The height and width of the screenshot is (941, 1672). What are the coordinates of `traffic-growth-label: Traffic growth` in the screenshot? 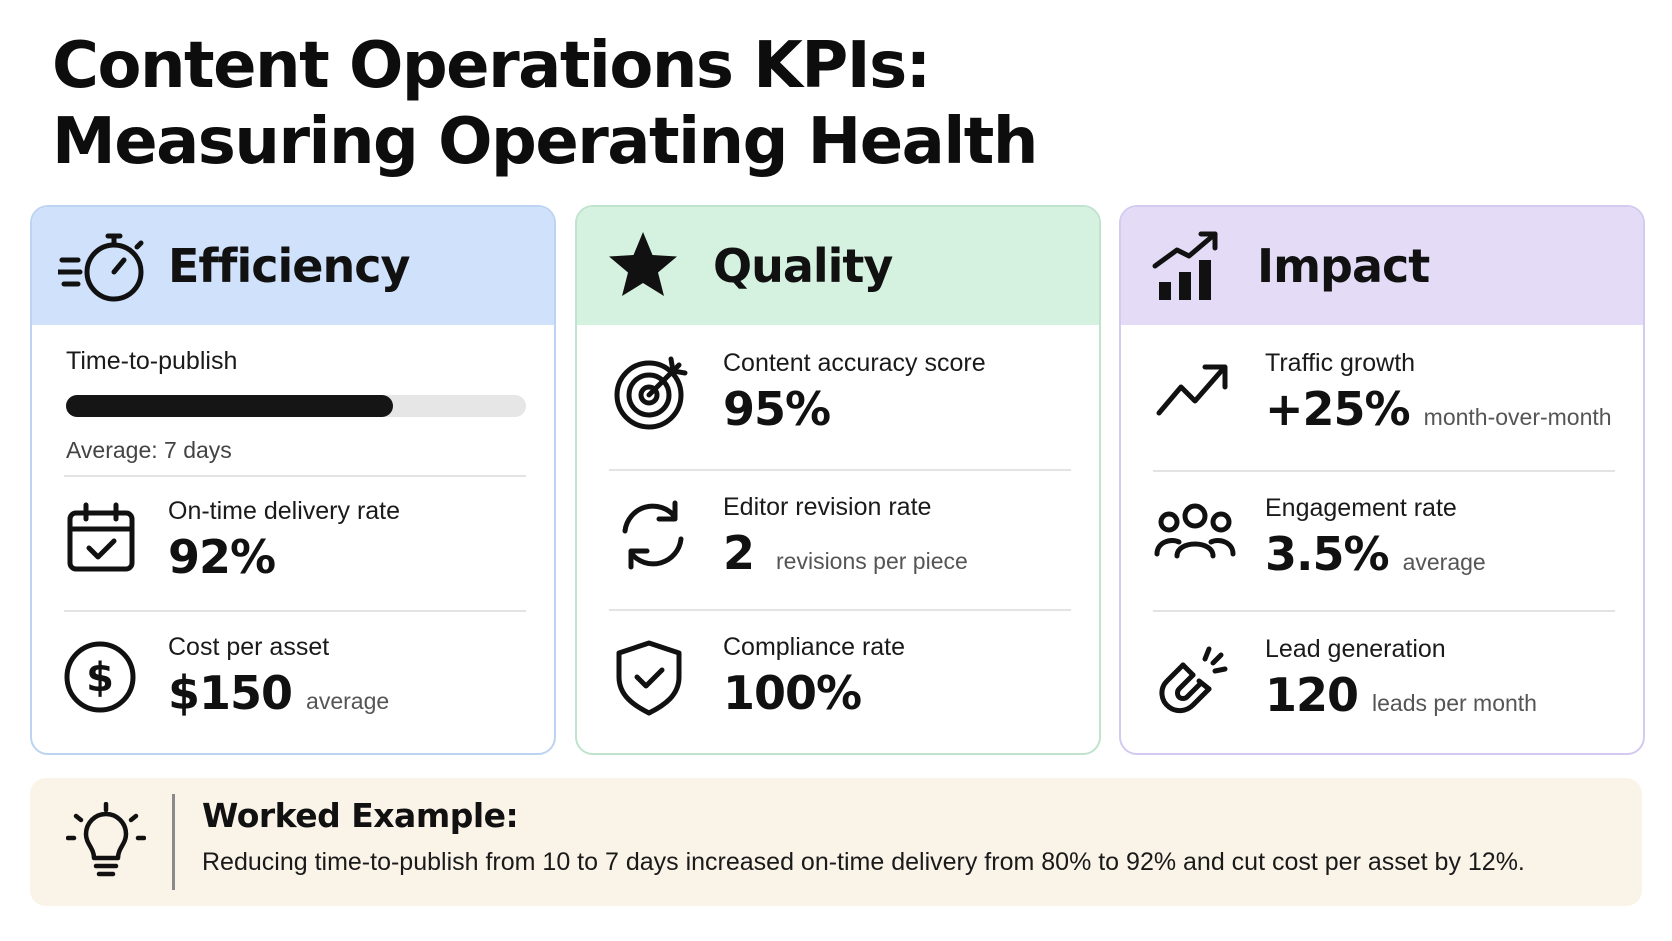 It's located at (1340, 363).